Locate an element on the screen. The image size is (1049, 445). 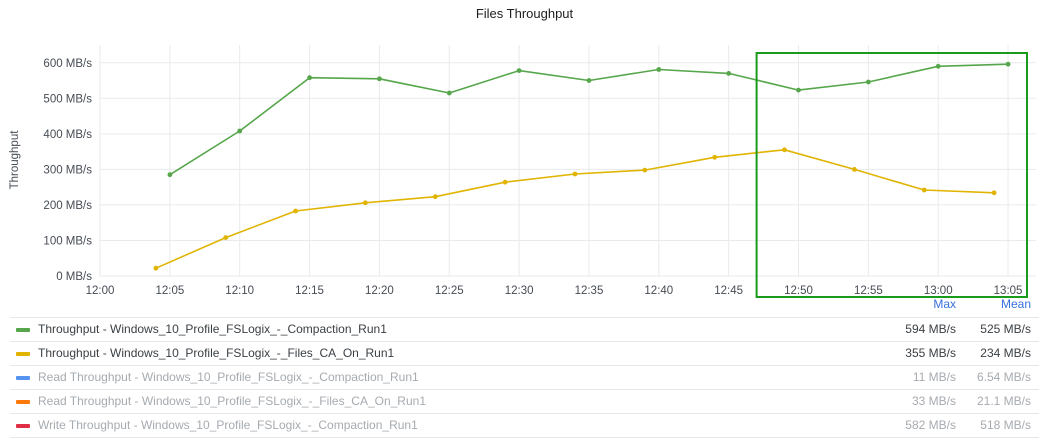
x-tick-label: 12:20 is located at coordinates (379, 291).